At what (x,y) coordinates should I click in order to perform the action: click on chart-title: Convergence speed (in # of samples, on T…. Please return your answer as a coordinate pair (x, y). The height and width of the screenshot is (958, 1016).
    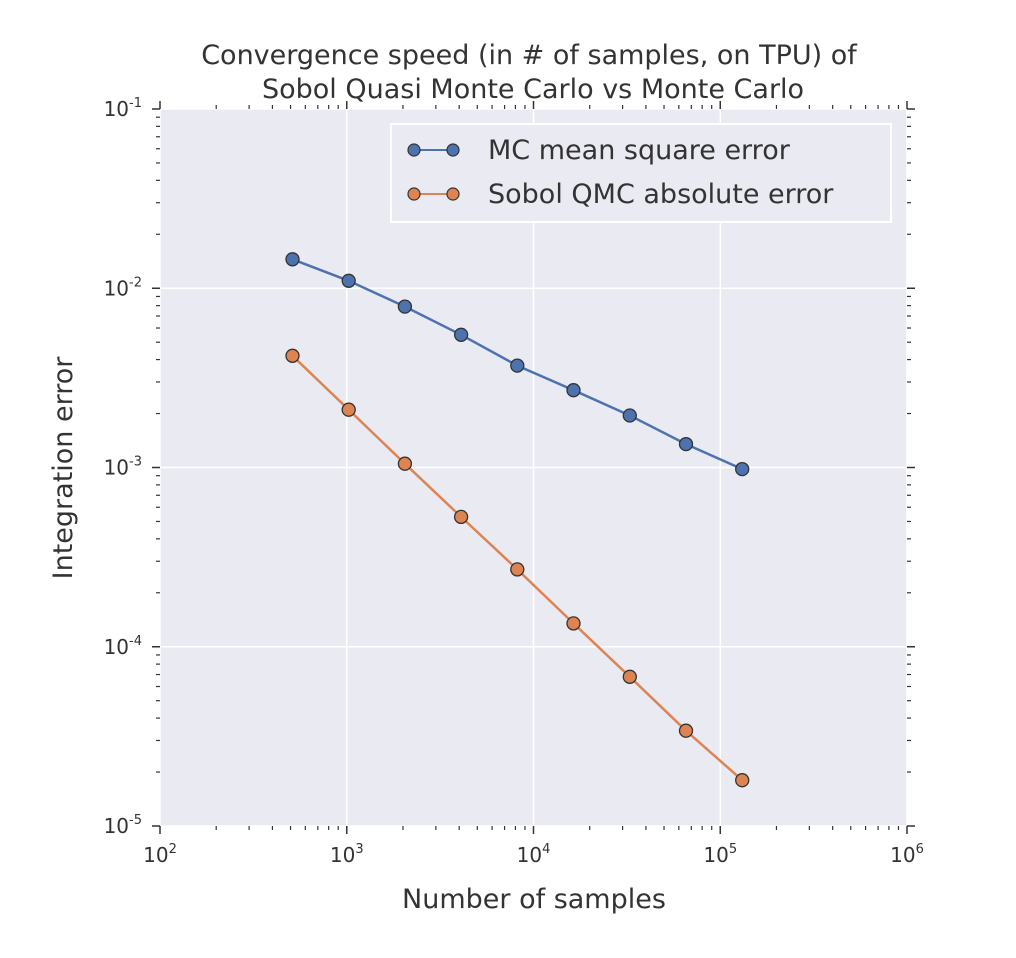
    Looking at the image, I should click on (529, 72).